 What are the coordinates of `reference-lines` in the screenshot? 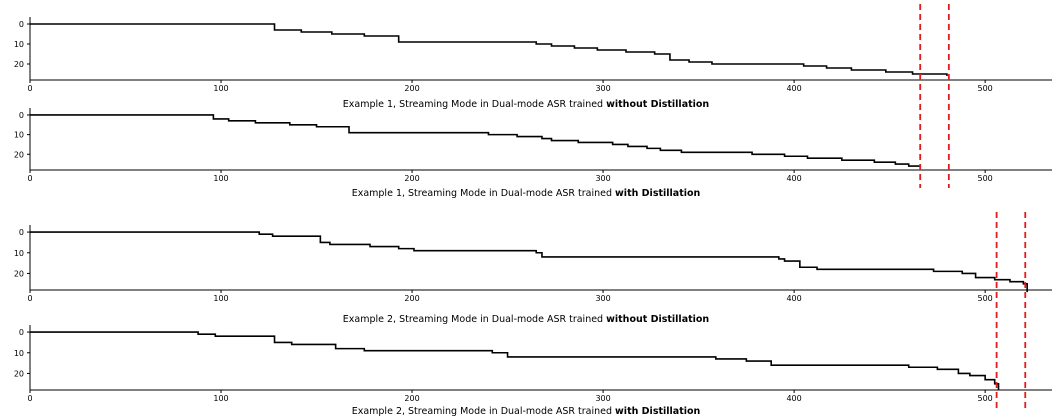 It's located at (973, 206).